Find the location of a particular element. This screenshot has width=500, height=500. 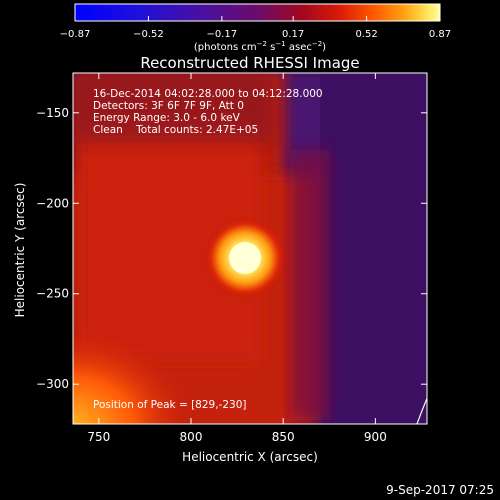

x-tick-label: 800 is located at coordinates (191, 437).